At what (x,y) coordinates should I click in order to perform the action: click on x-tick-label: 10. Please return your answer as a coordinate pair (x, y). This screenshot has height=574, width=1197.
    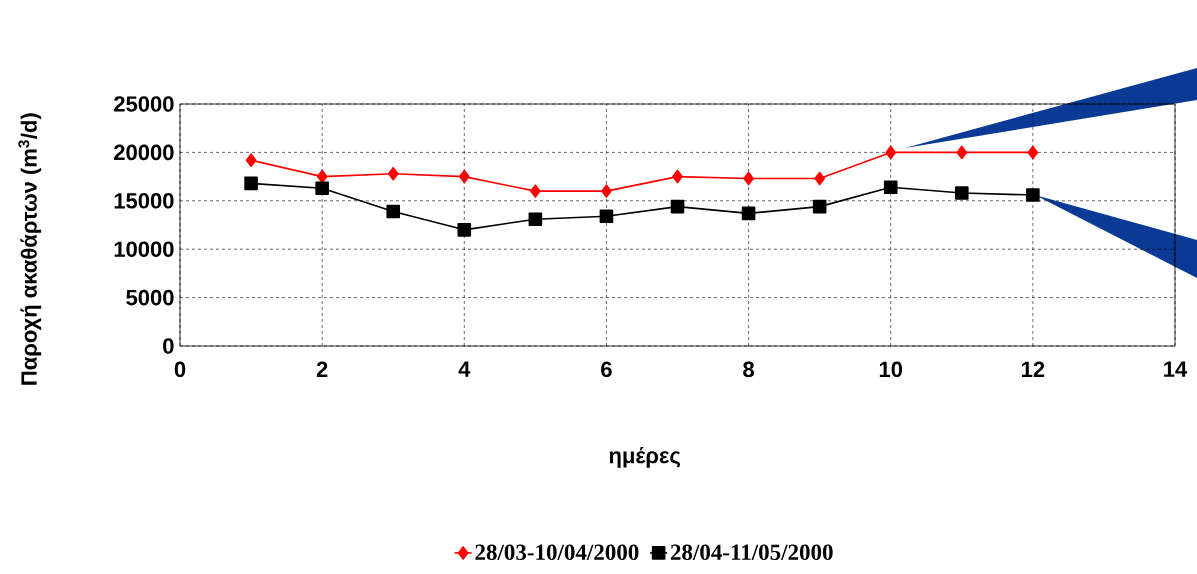
    Looking at the image, I should click on (891, 369).